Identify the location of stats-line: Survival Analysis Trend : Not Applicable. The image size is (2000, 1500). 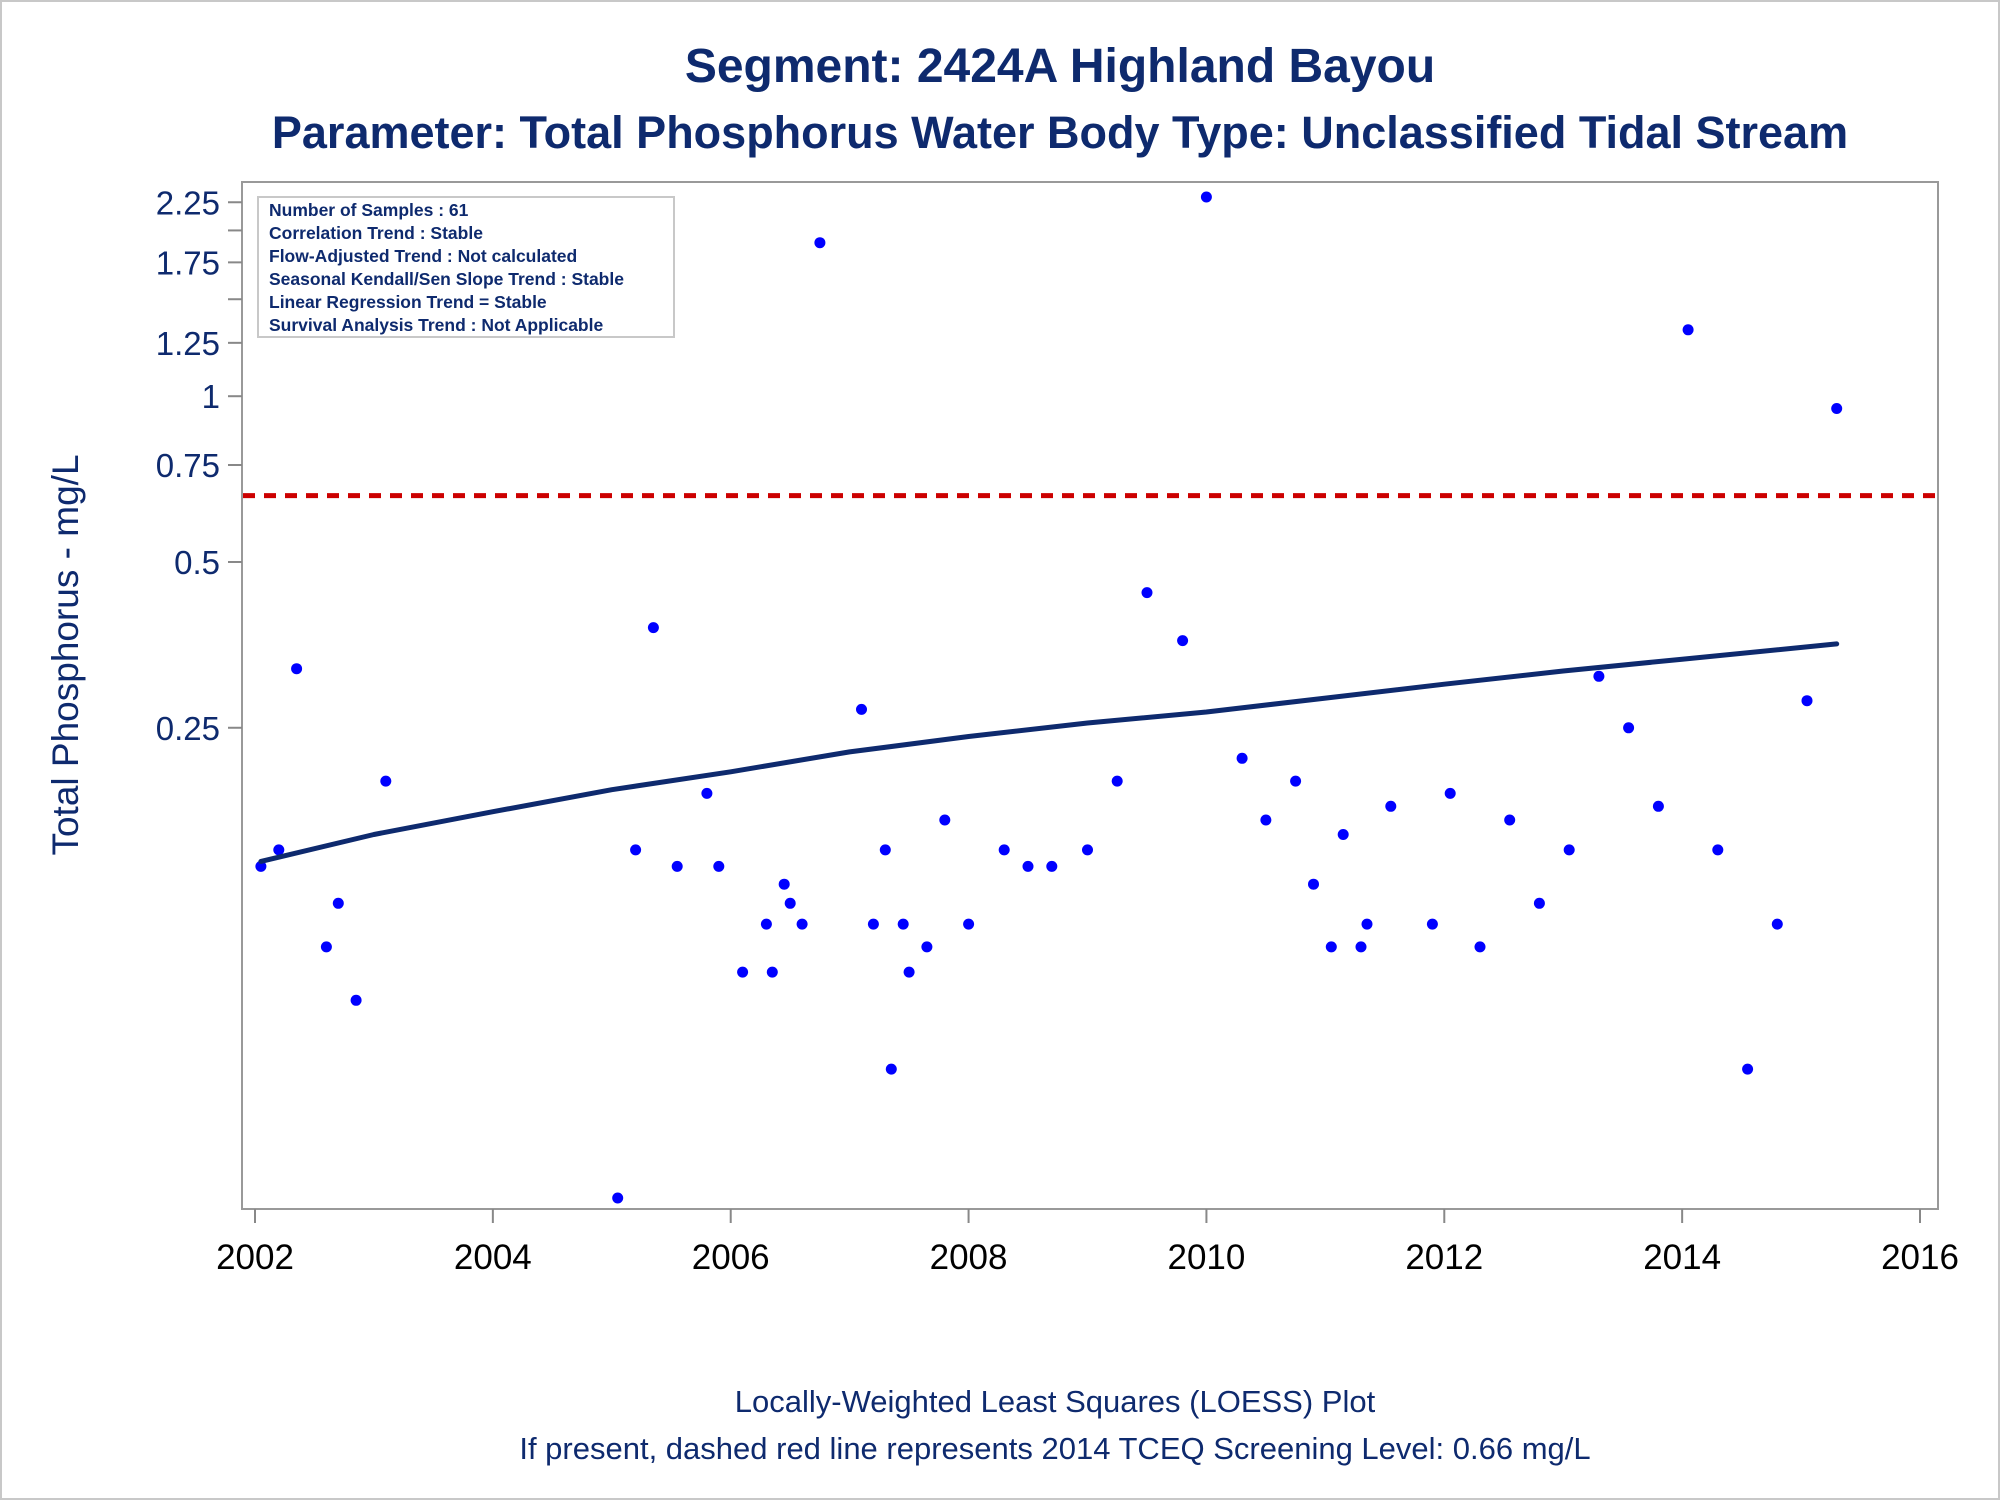
(436, 325).